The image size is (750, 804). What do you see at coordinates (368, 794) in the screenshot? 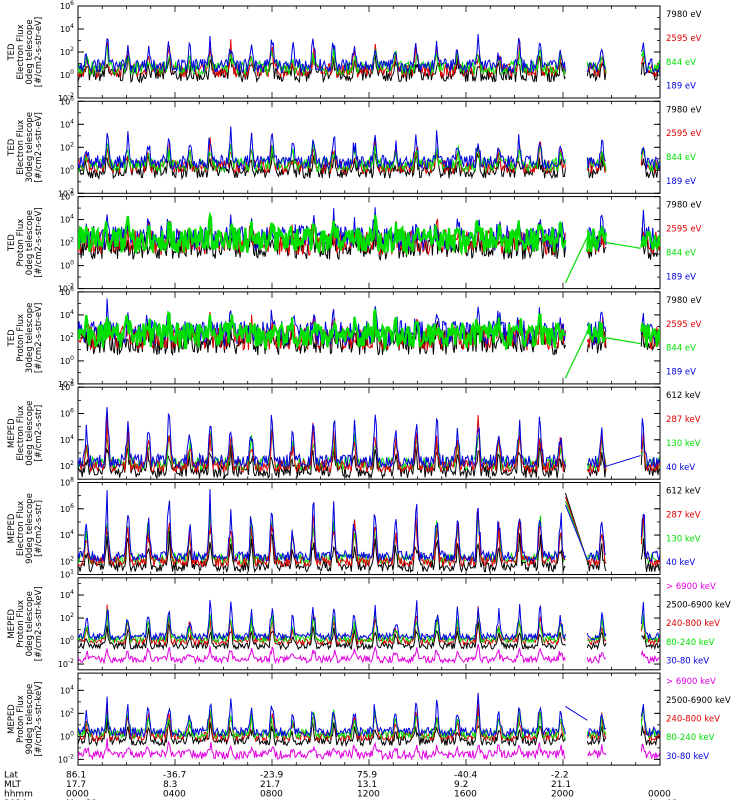
I see `x-tick-value: 1200` at bounding box center [368, 794].